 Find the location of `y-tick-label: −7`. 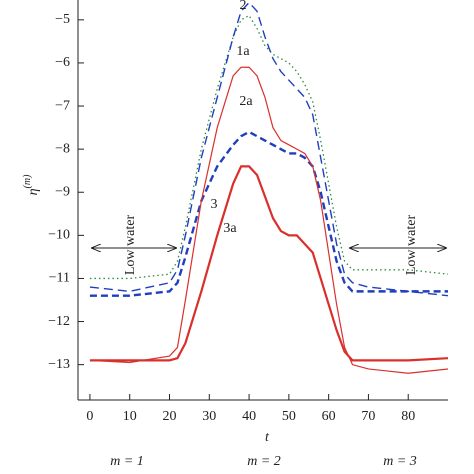

y-tick-label: −7 is located at coordinates (62, 105).